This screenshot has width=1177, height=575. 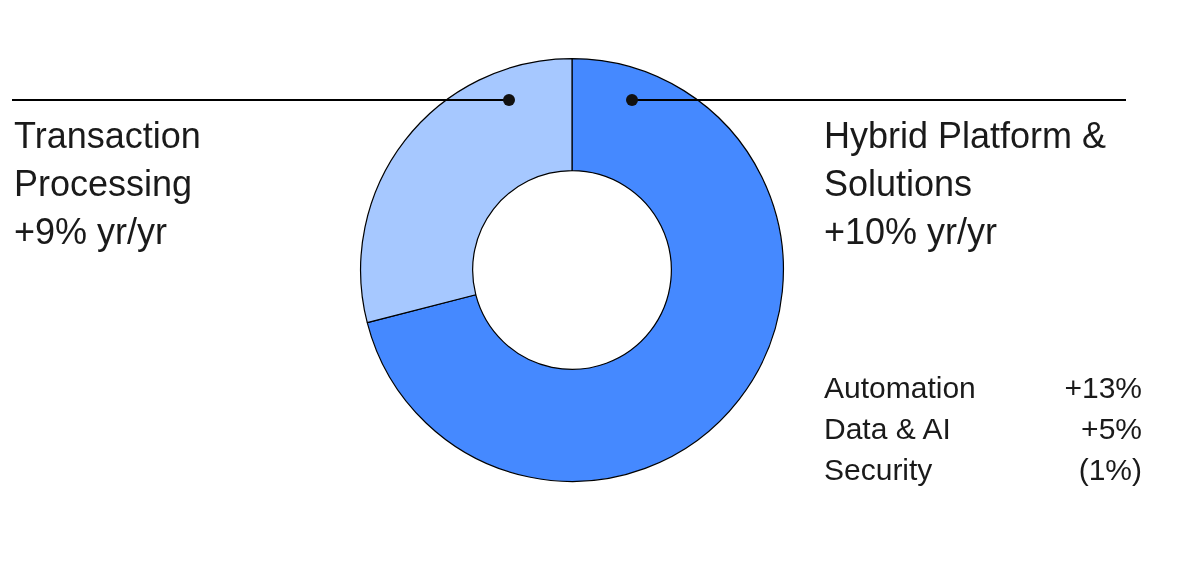 I want to click on slice-label: Hybrid Platform & Solutions, so click(x=966, y=160).